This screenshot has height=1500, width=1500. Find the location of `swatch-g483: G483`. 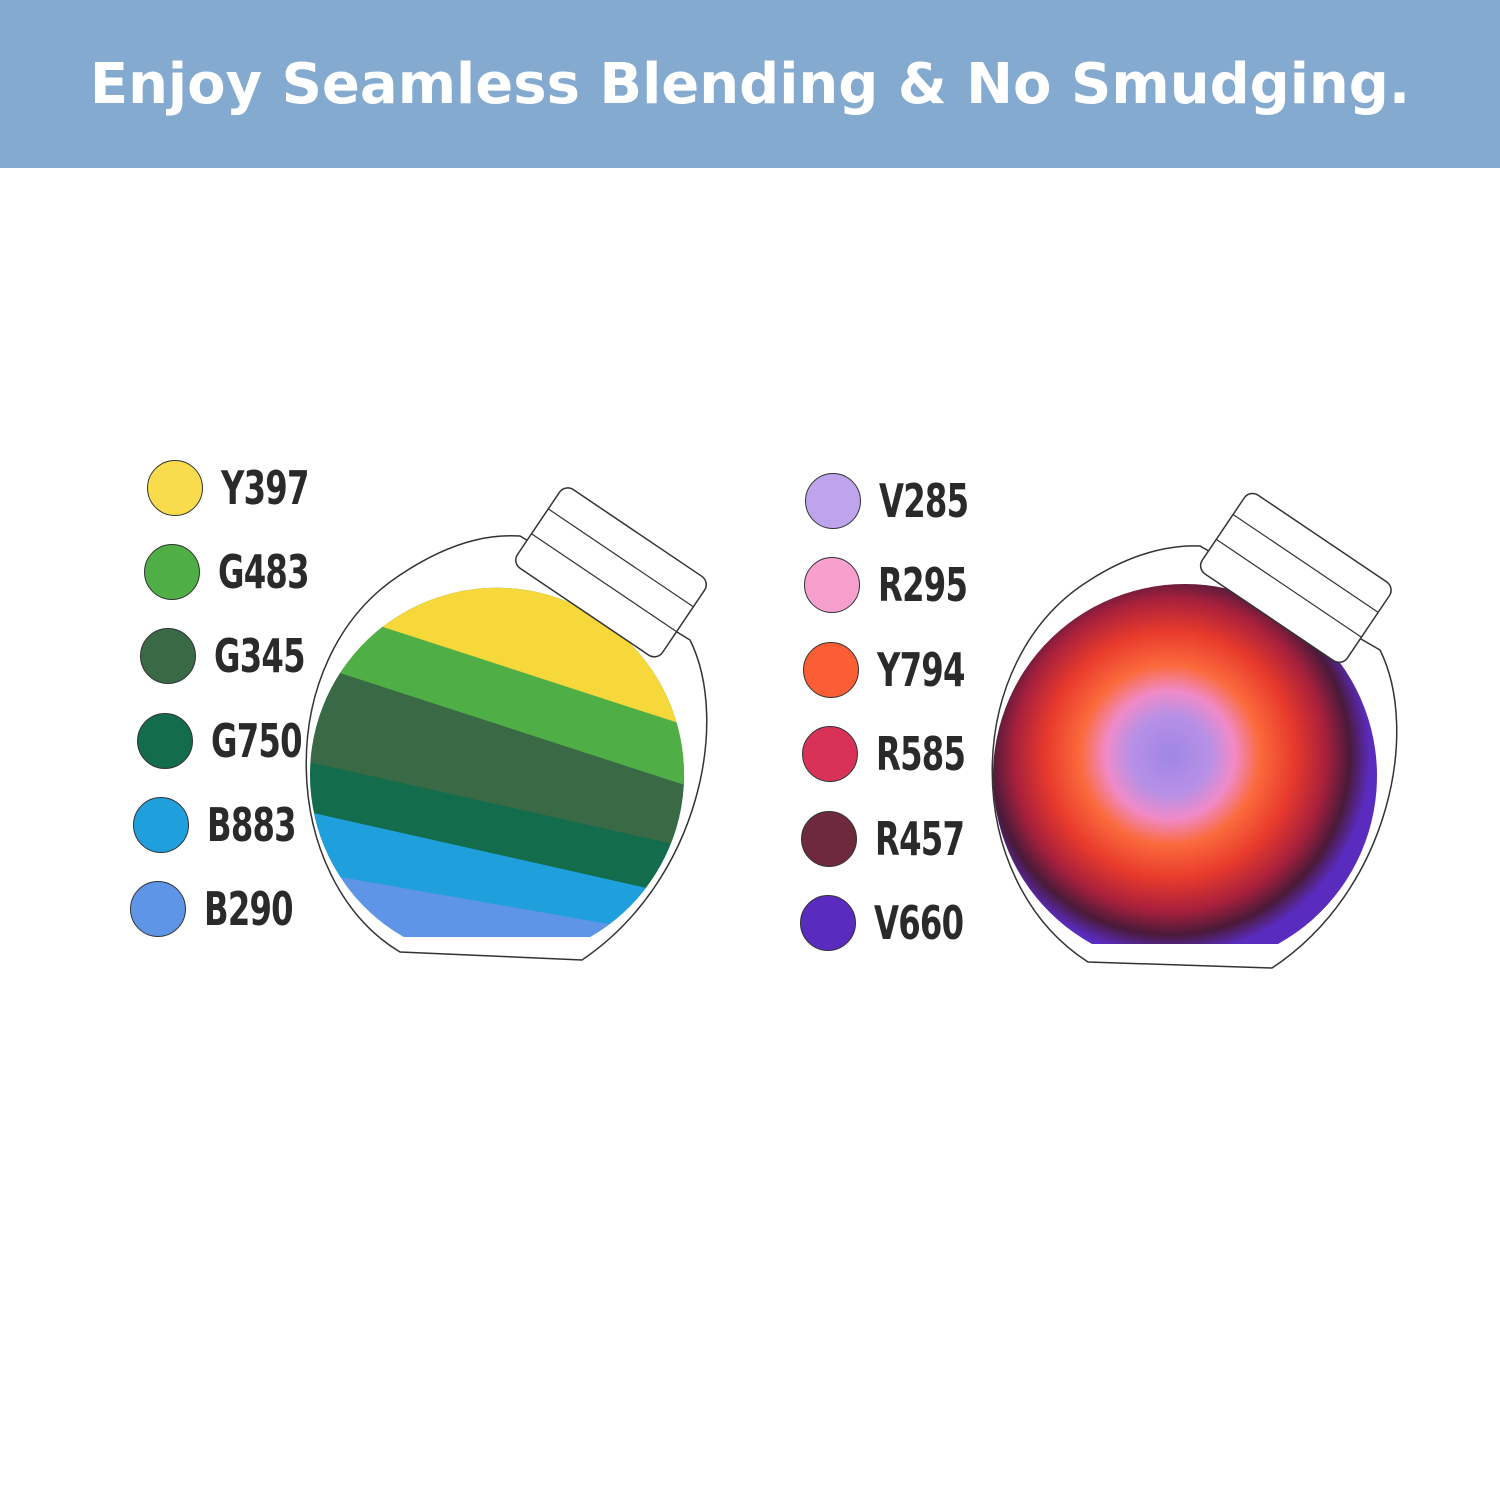

swatch-g483: G483 is located at coordinates (239, 572).